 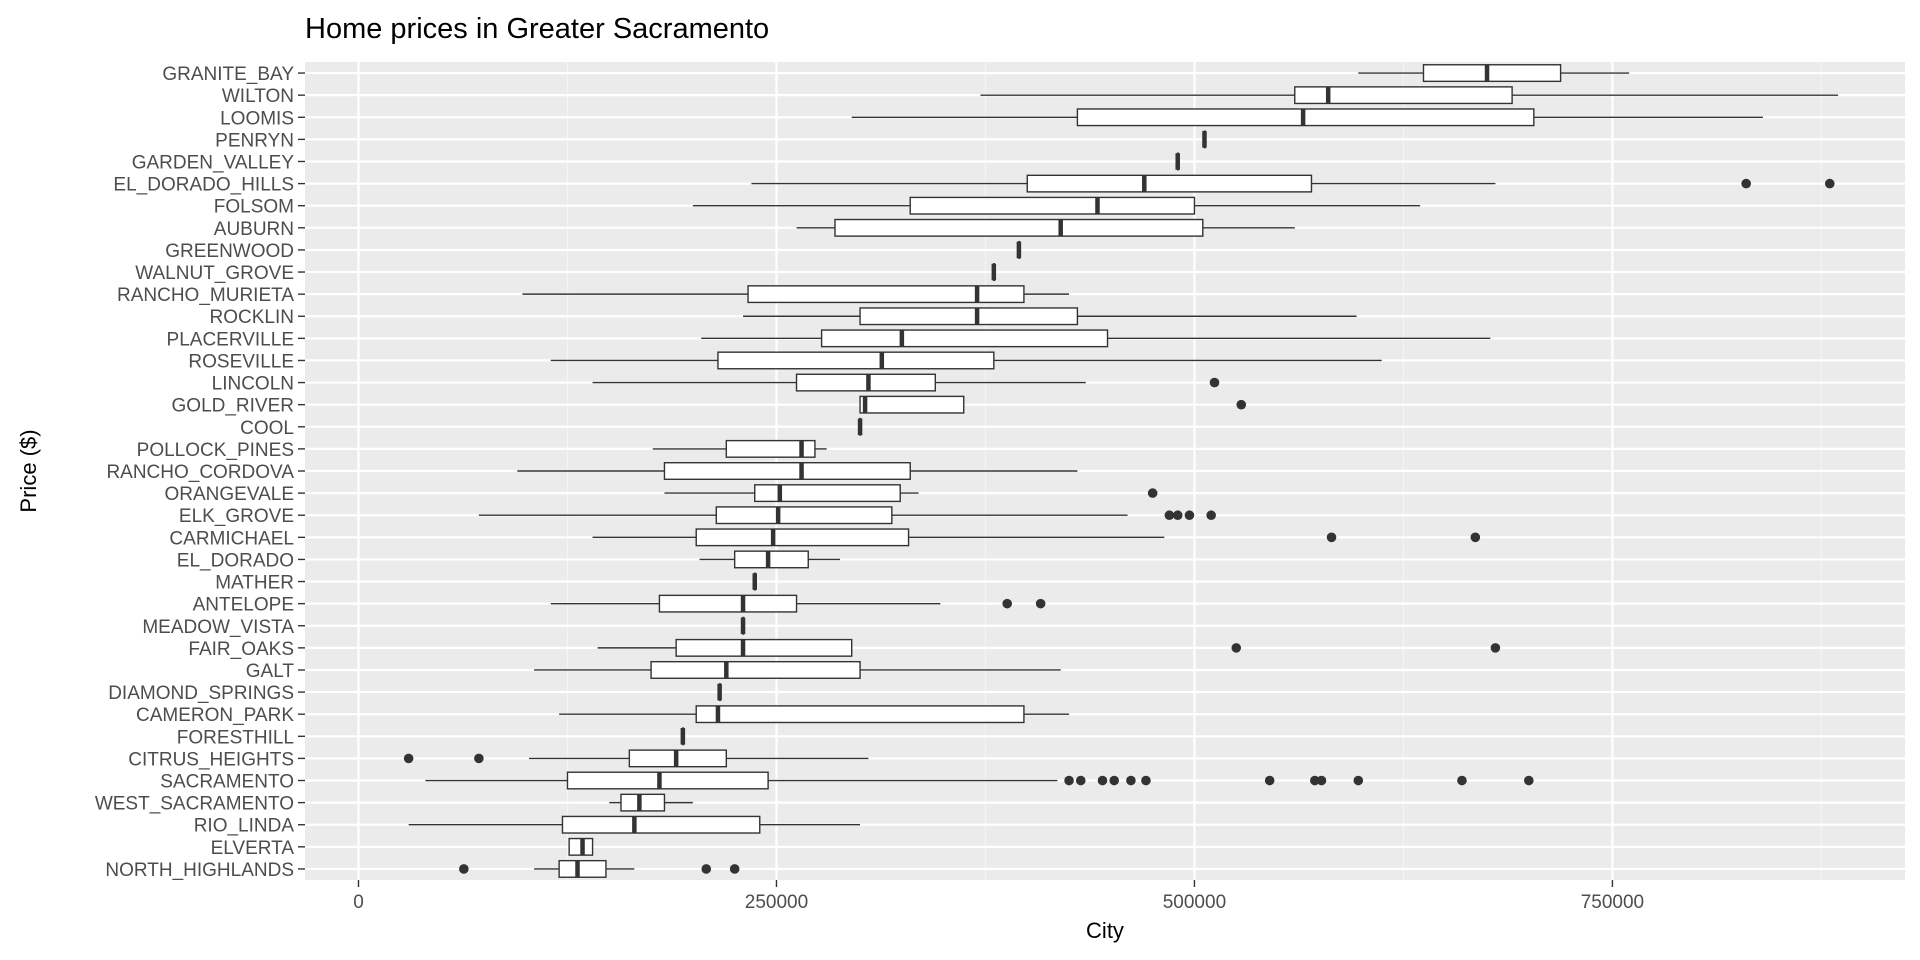 What do you see at coordinates (258, 96) in the screenshot?
I see `y-tick-label: WILTON` at bounding box center [258, 96].